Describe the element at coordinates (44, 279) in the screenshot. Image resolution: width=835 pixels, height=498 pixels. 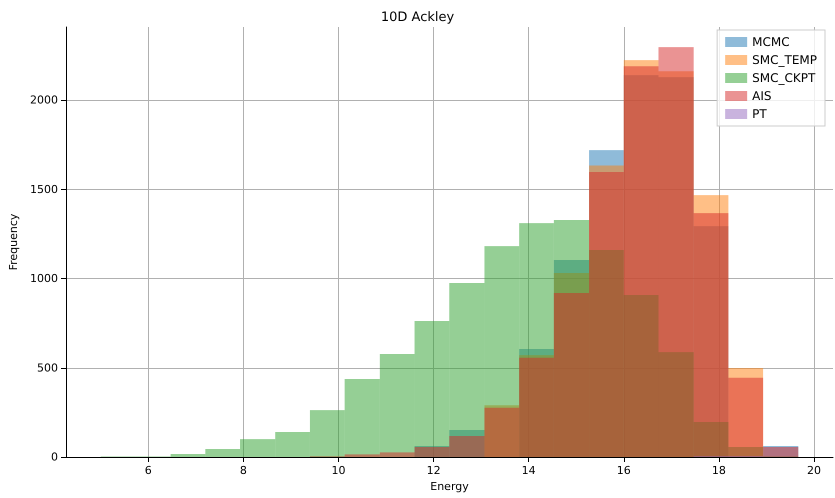
I see `y-tick-label: 1000` at that location.